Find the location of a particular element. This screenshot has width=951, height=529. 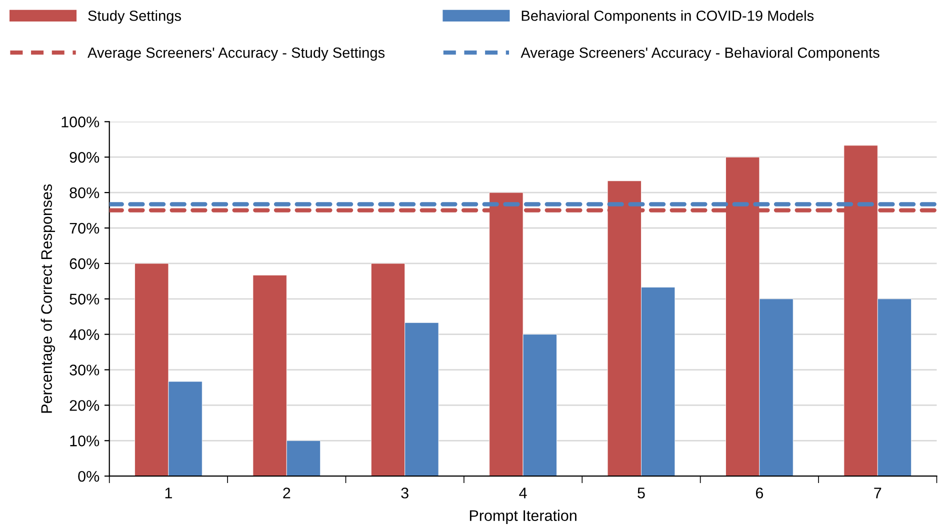

y-tick-label: 40% is located at coordinates (84, 334).